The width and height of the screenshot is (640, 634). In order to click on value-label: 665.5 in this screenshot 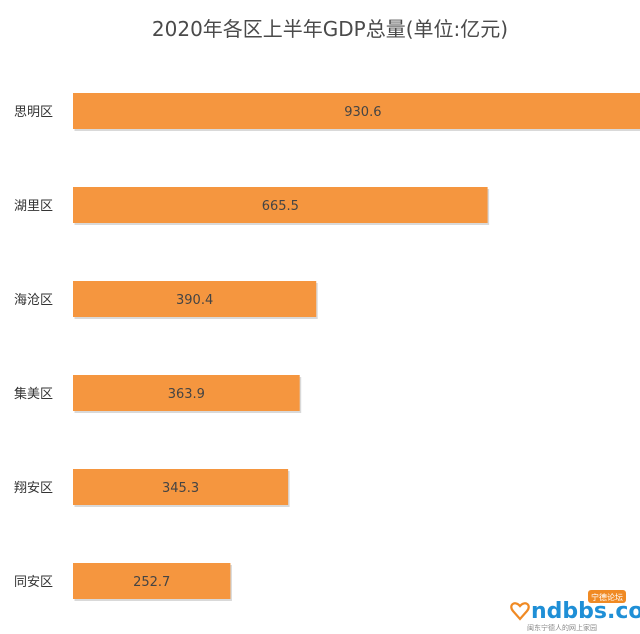, I will do `click(280, 206)`.